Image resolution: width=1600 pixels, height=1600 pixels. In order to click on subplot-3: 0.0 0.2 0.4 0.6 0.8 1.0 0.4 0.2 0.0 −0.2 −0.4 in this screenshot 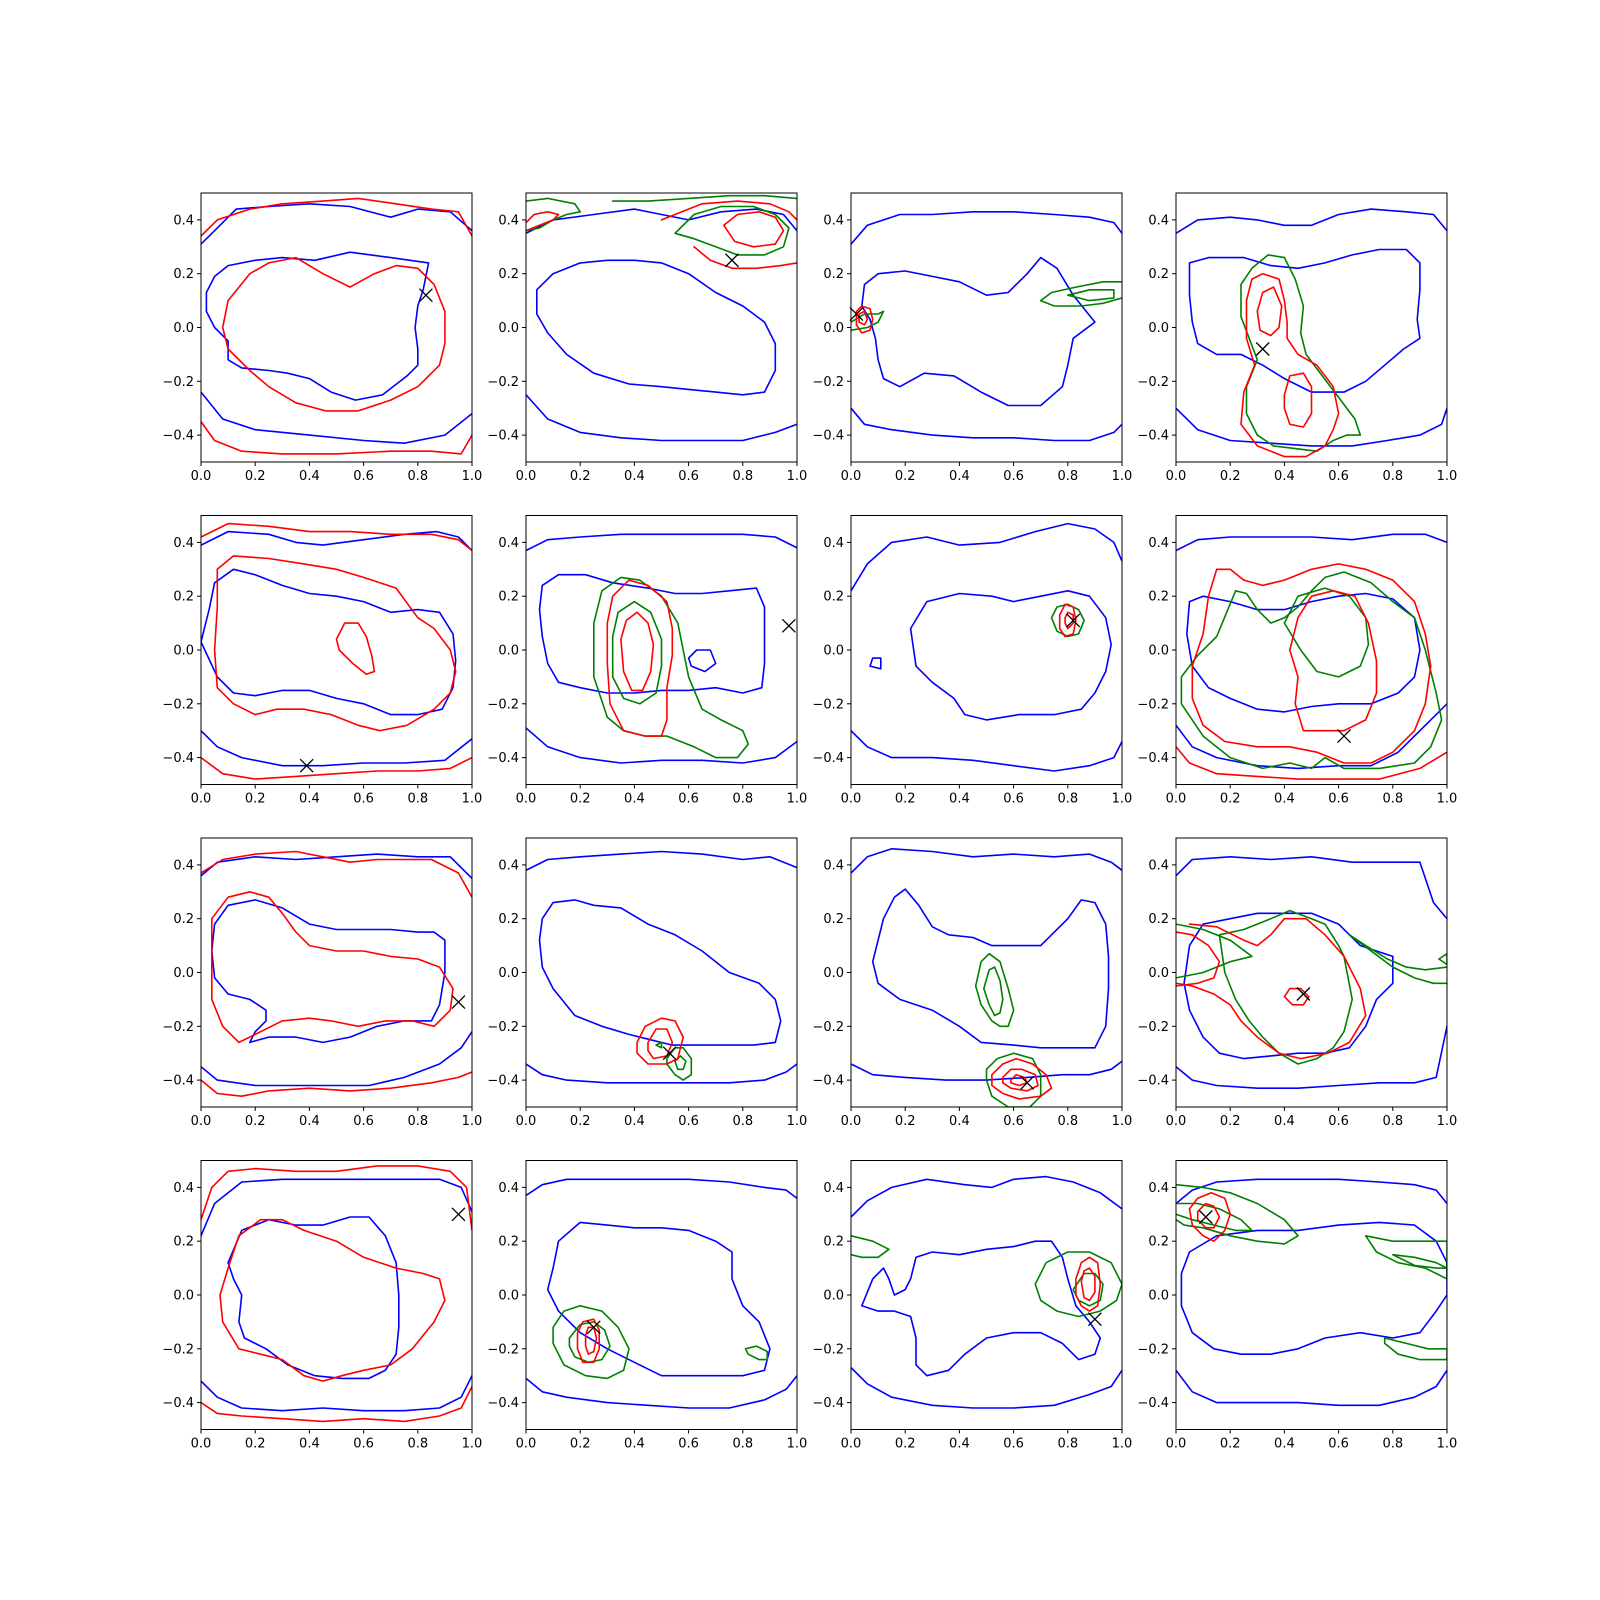, I will do `click(972, 338)`.